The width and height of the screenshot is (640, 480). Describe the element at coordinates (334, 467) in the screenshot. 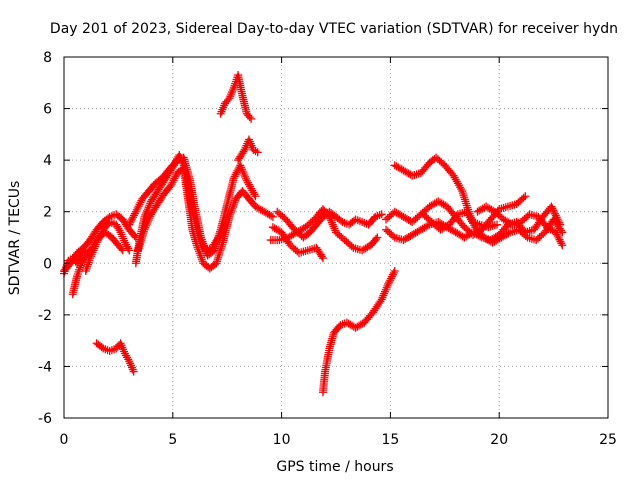

I see `x-axis-label: GPS time / hours` at that location.